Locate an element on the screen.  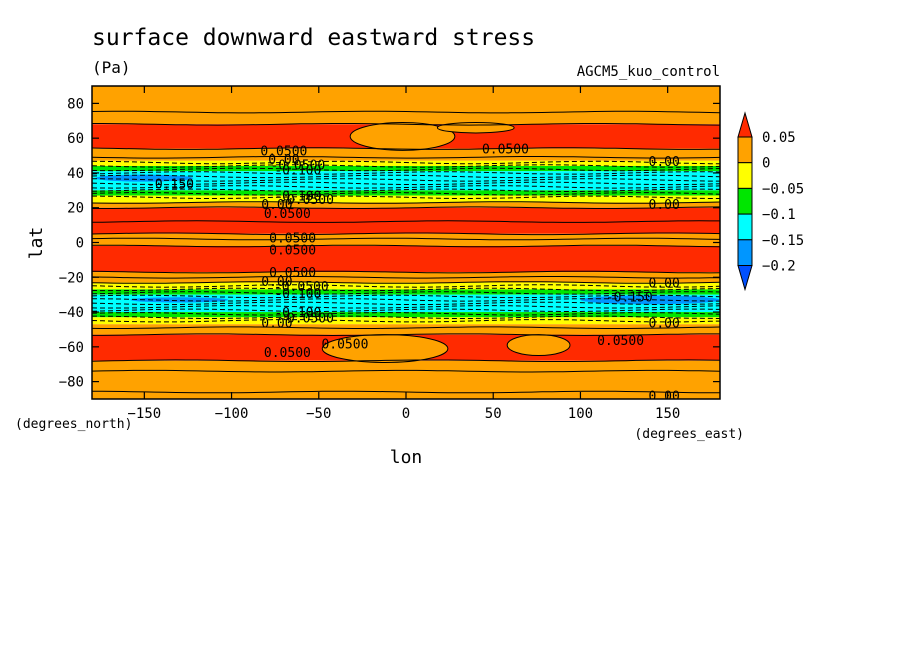
y-tick-label: 60 is located at coordinates (75, 139).